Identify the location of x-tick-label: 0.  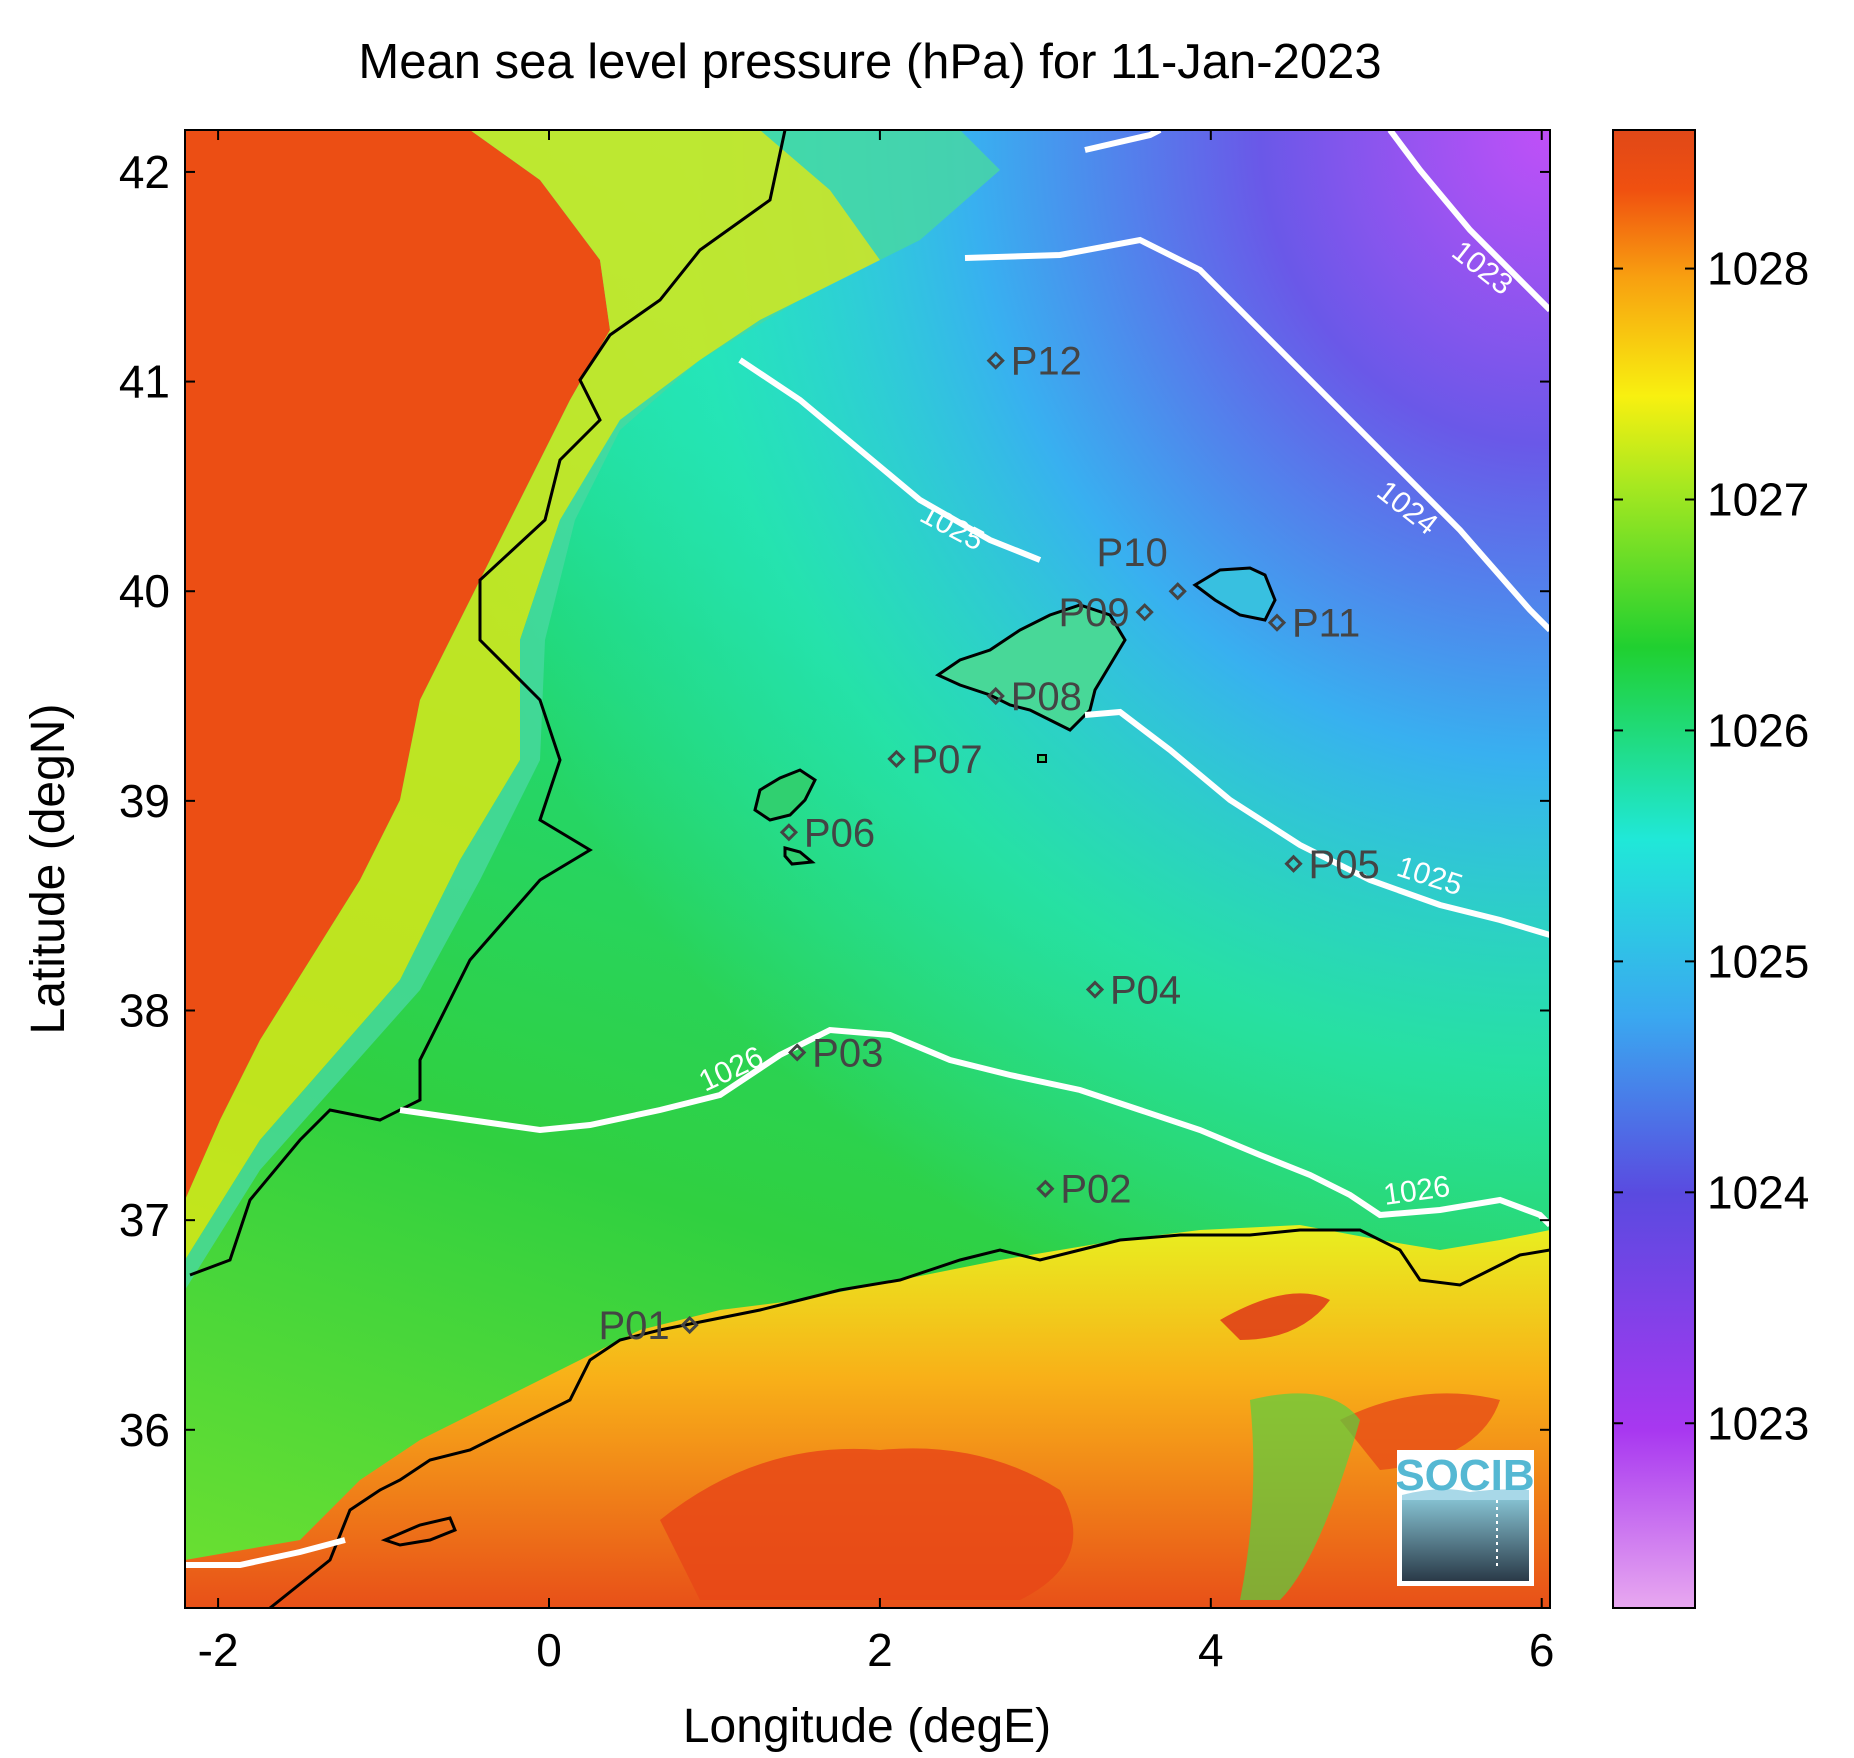
(549, 1650).